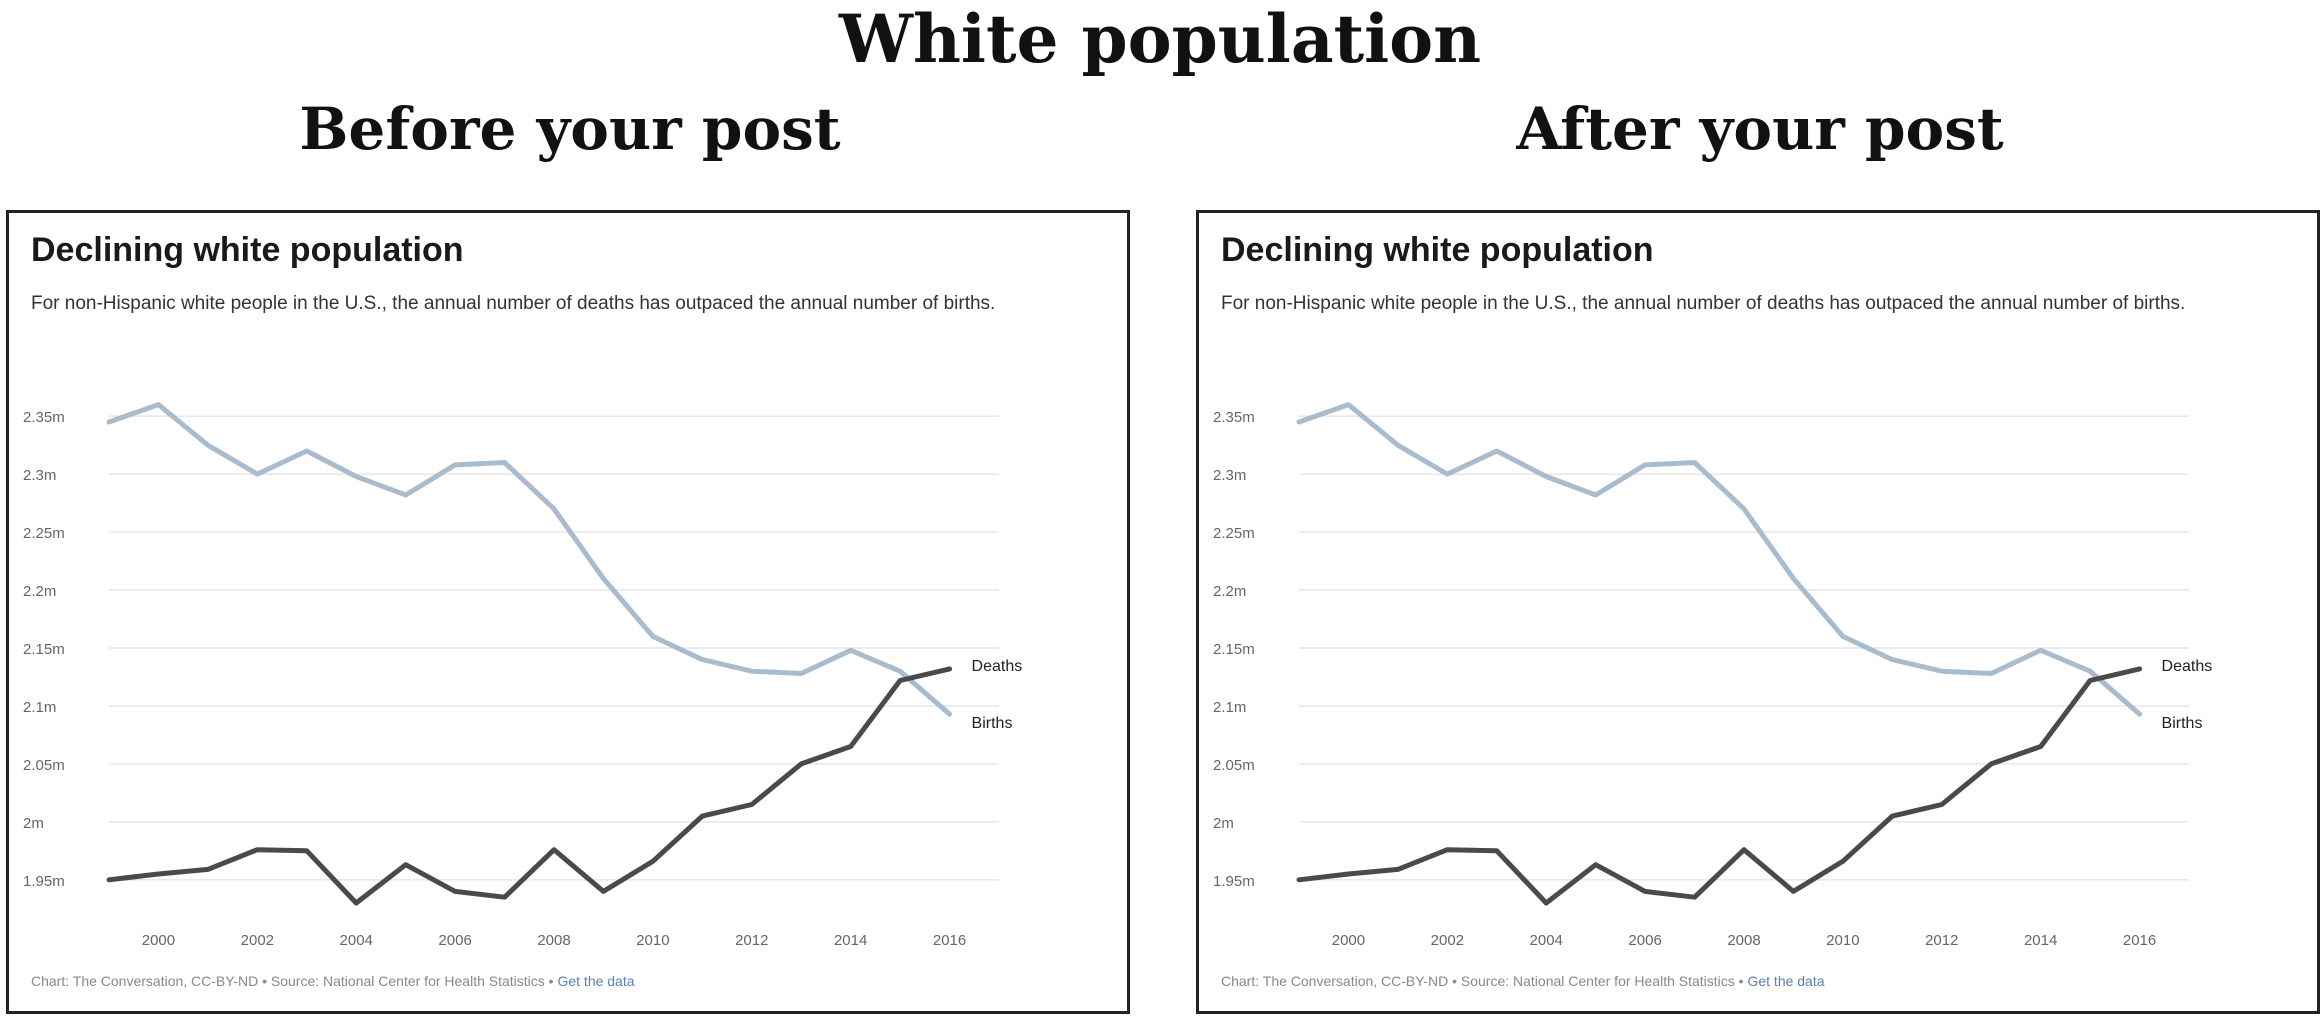 The image size is (2320, 1018). What do you see at coordinates (570, 129) in the screenshot?
I see `left-panel-caption: Before your post` at bounding box center [570, 129].